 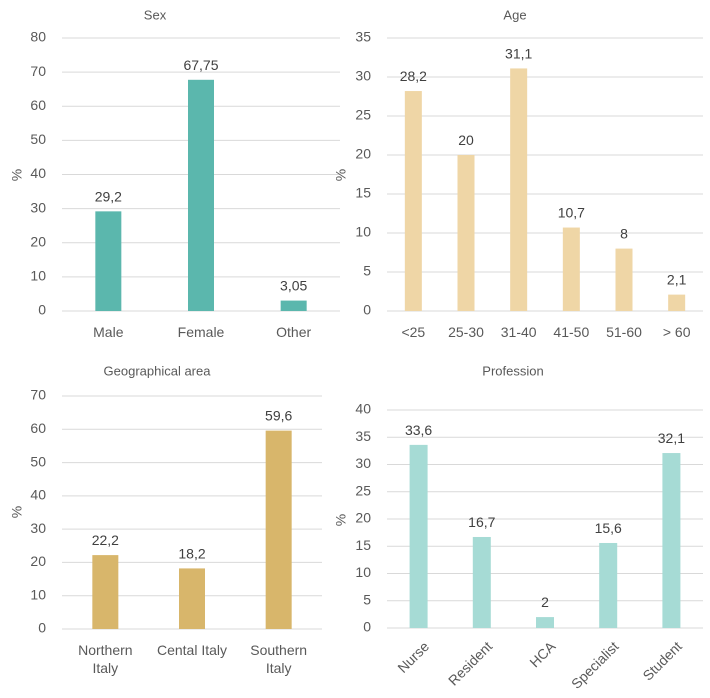 What do you see at coordinates (542, 654) in the screenshot?
I see `x-tick-label: HCA` at bounding box center [542, 654].